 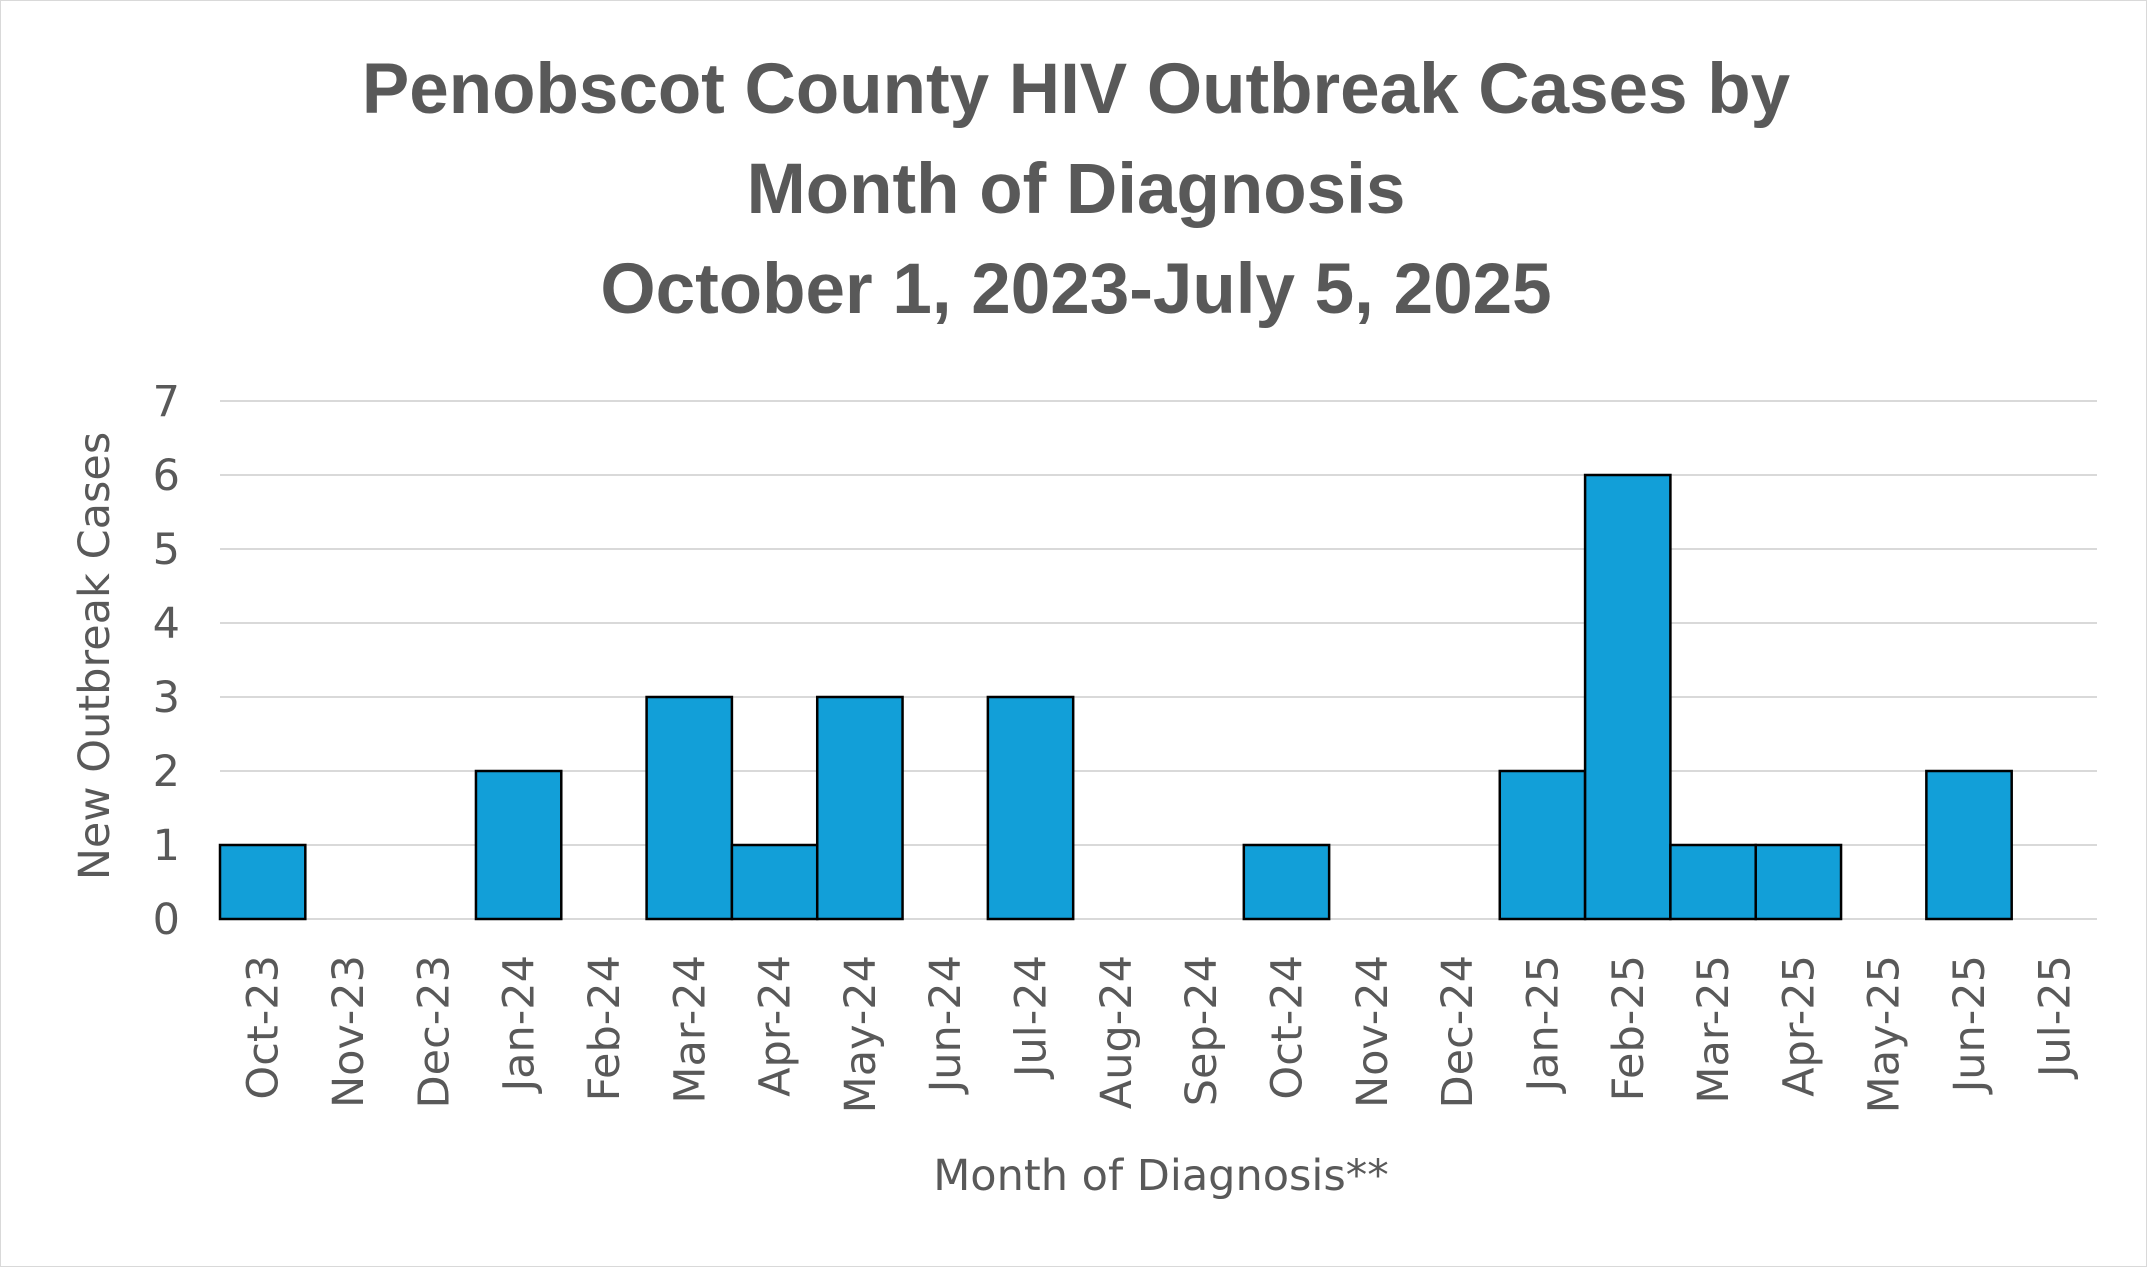 I want to click on y-axis-title: New Outbreak Cases, so click(x=95, y=656).